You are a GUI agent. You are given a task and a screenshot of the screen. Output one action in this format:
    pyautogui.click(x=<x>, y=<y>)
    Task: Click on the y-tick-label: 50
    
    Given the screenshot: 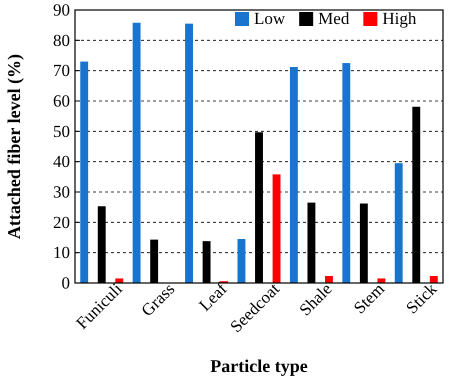 What is the action you would take?
    pyautogui.click(x=61, y=131)
    